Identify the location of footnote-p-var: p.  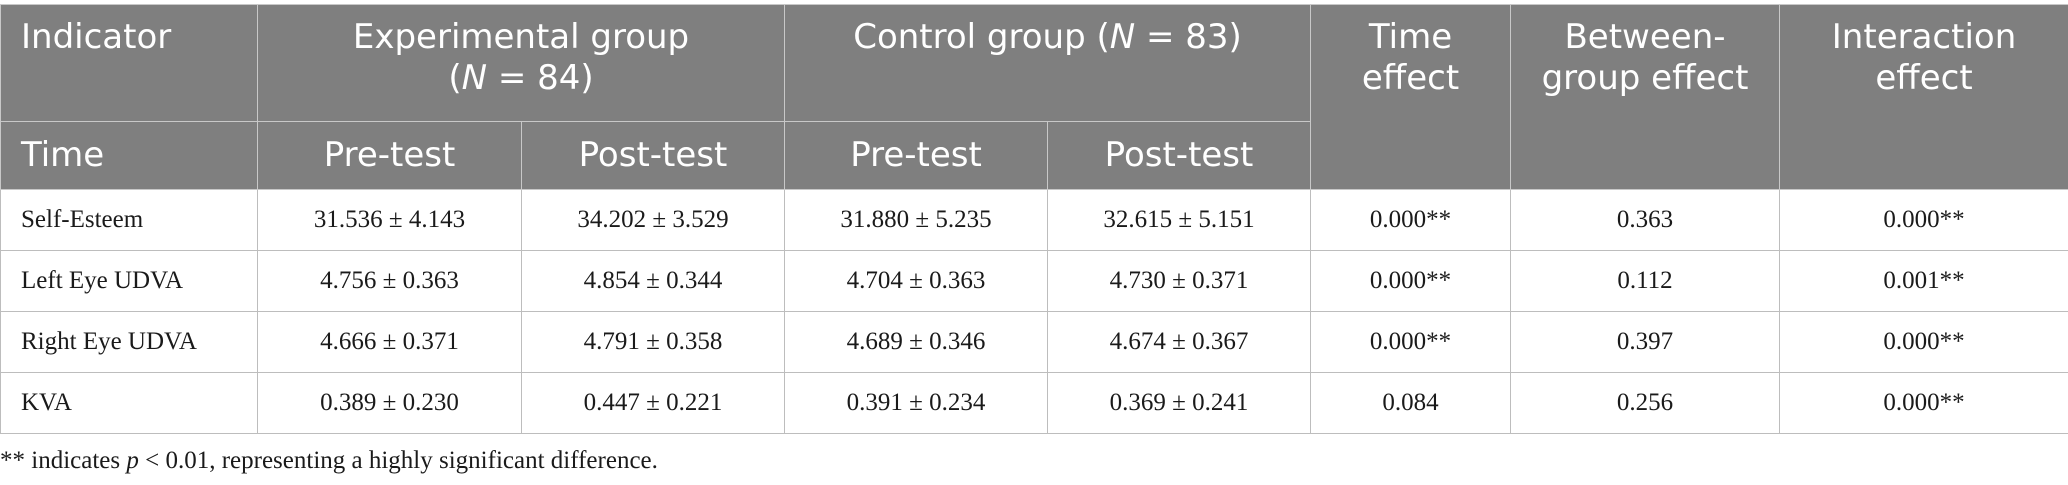
(132, 460).